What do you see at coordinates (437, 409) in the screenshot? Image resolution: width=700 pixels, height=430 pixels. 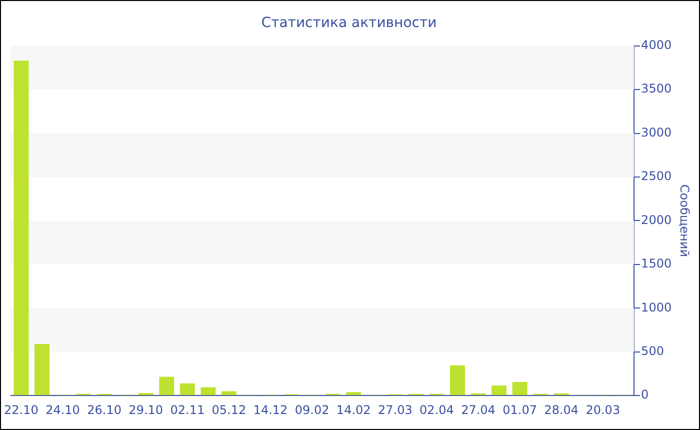 I see `x-tick-label: 02.04` at bounding box center [437, 409].